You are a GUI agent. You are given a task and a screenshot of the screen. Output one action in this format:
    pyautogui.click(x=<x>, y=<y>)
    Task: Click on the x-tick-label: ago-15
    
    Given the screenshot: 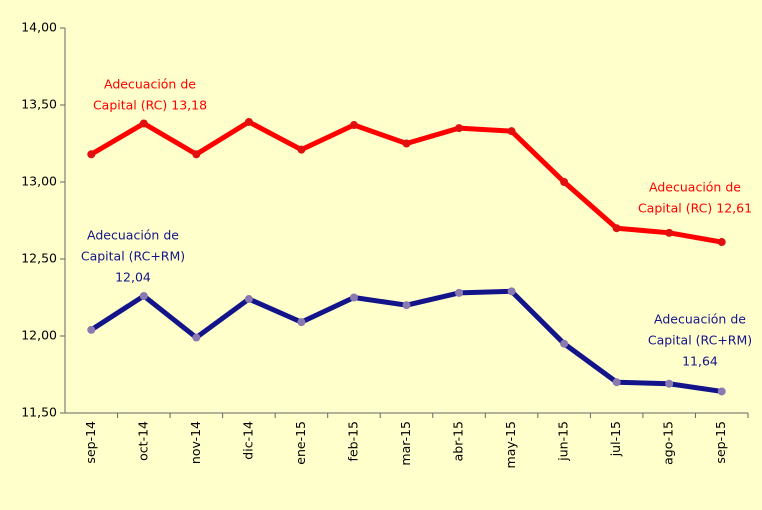 What is the action you would take?
    pyautogui.click(x=668, y=443)
    